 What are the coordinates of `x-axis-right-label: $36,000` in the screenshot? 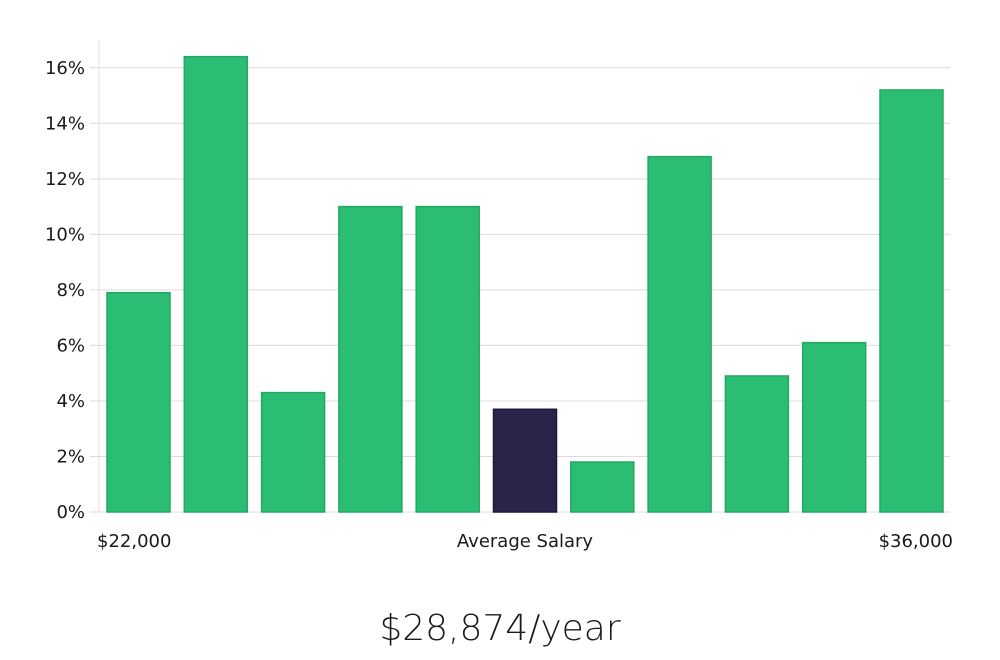 It's located at (916, 541).